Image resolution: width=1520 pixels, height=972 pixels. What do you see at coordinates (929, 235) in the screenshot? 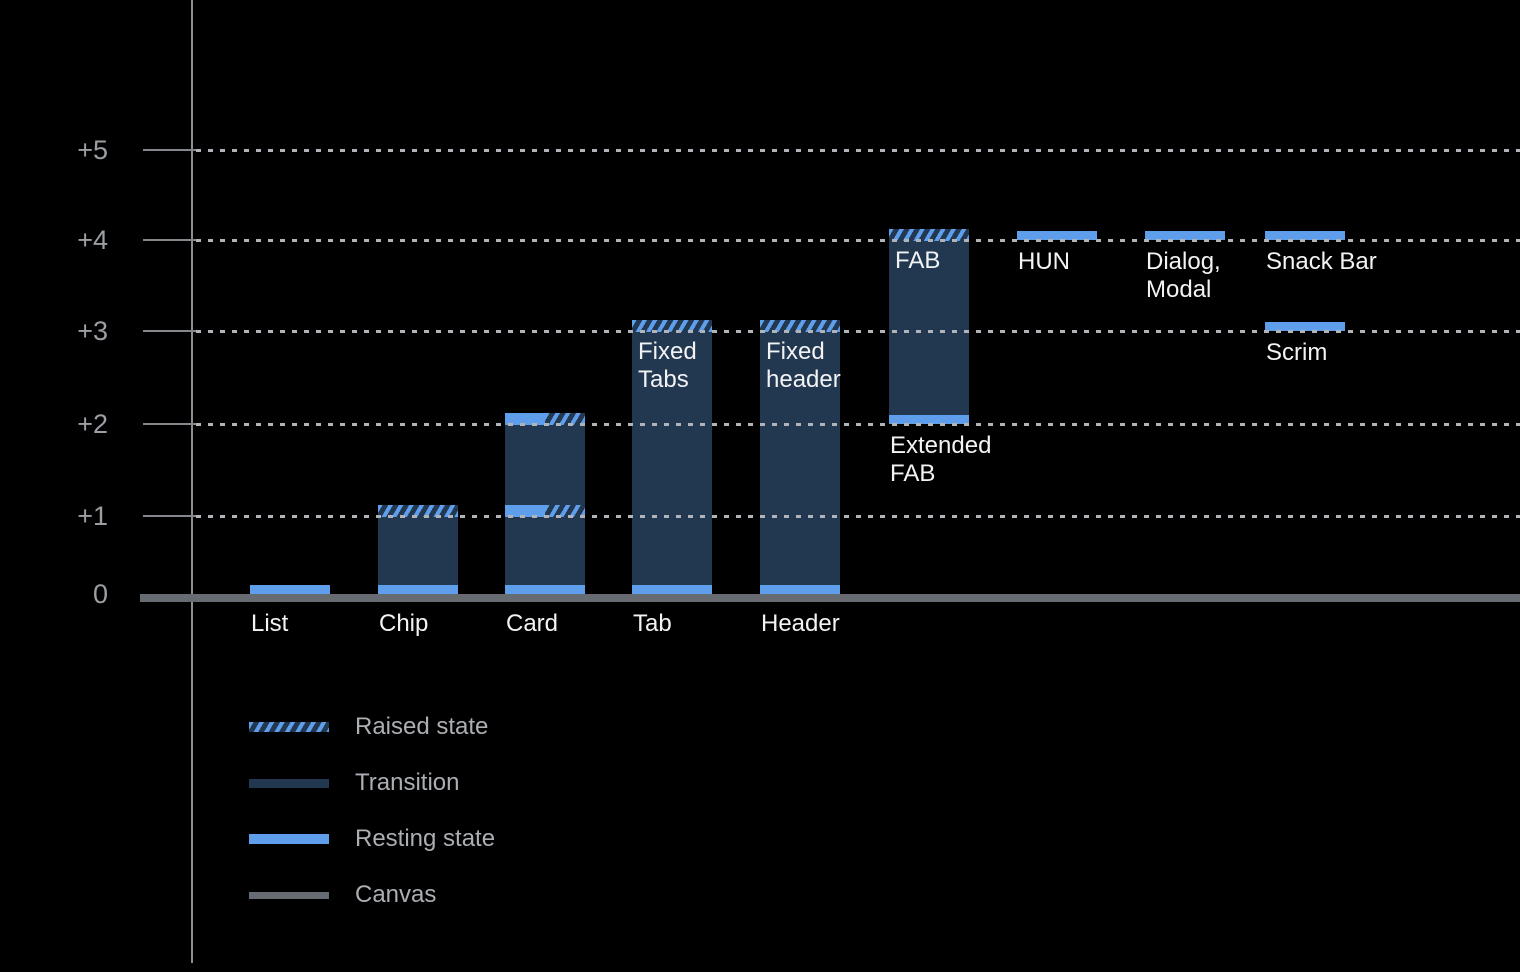
I see `bar-raised-band-fab` at bounding box center [929, 235].